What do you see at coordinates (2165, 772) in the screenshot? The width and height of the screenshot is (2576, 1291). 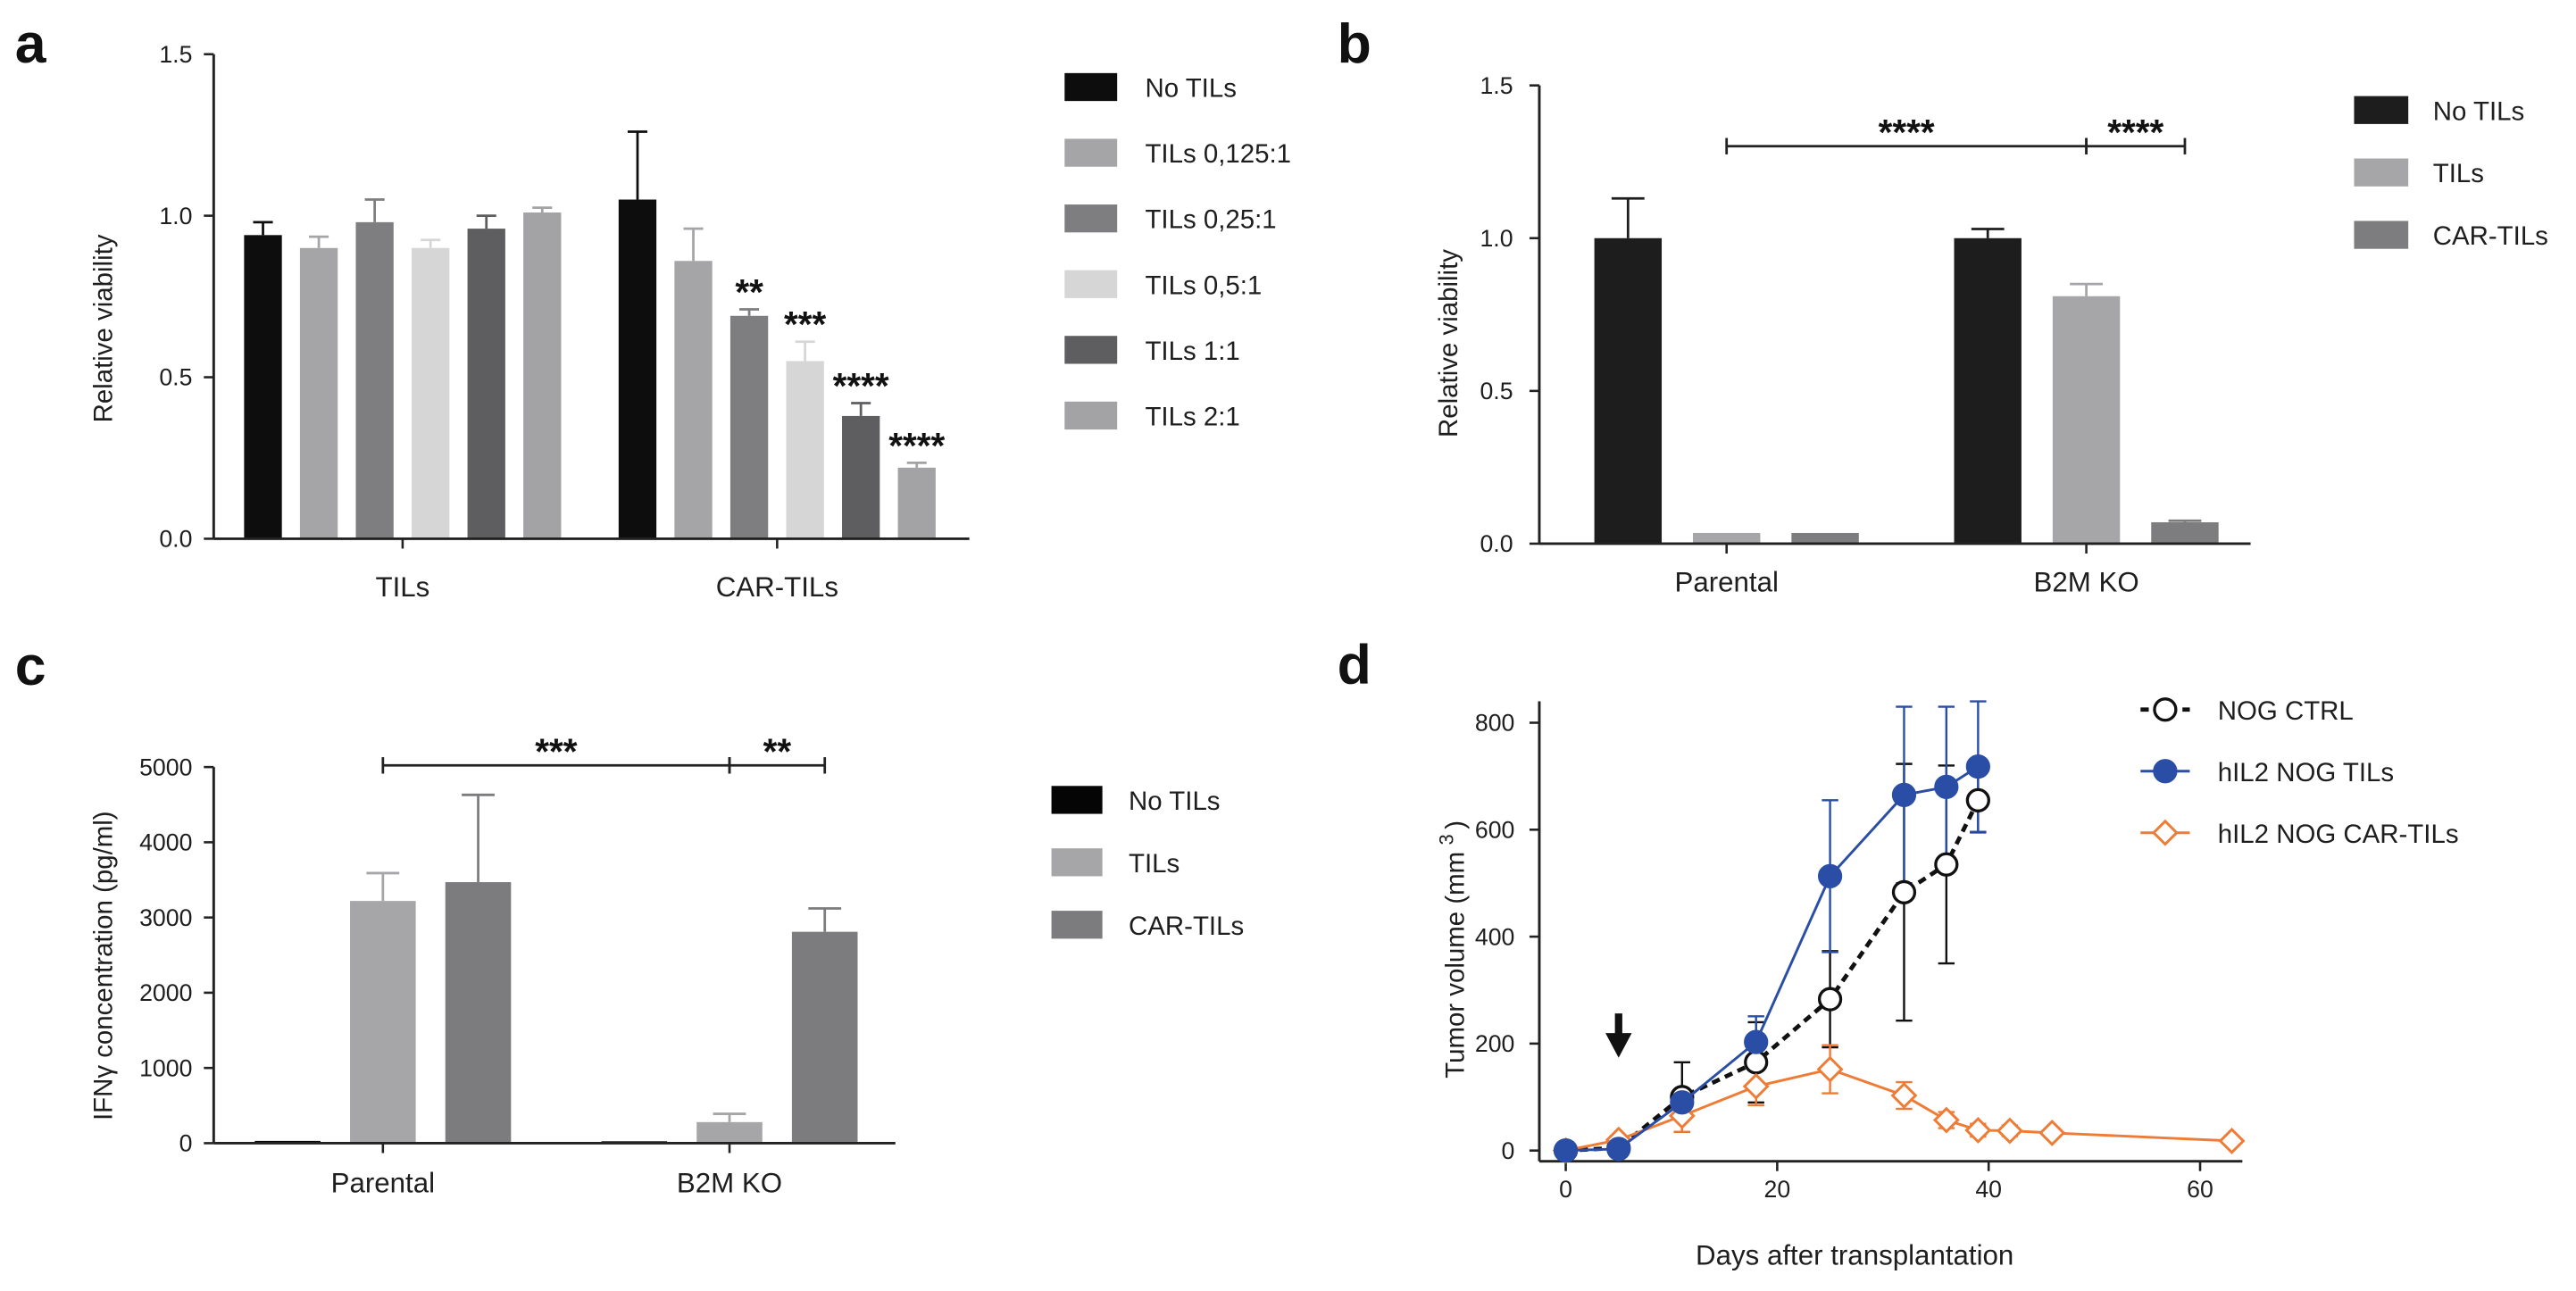 I see `legend-marker-hil2-nog-tils` at bounding box center [2165, 772].